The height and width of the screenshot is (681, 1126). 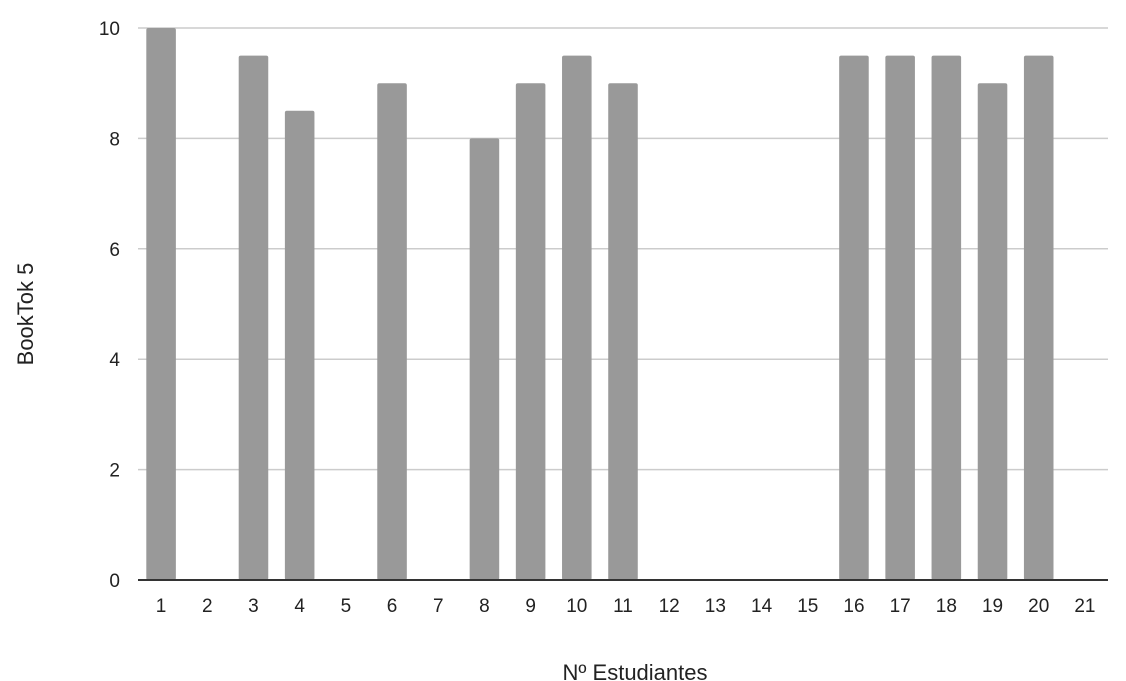 What do you see at coordinates (946, 606) in the screenshot?
I see `x-tick-label: 18` at bounding box center [946, 606].